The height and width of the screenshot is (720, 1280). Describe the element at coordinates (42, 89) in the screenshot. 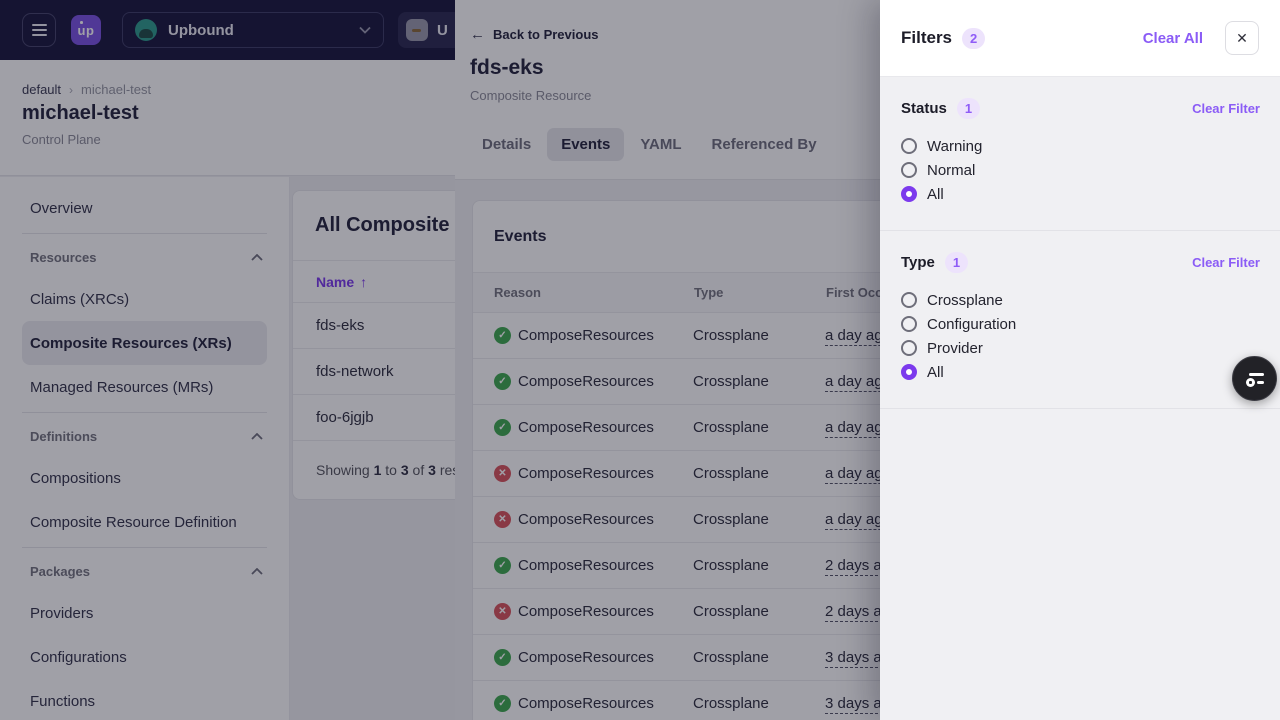

I see `breadcrumb-group: default` at that location.